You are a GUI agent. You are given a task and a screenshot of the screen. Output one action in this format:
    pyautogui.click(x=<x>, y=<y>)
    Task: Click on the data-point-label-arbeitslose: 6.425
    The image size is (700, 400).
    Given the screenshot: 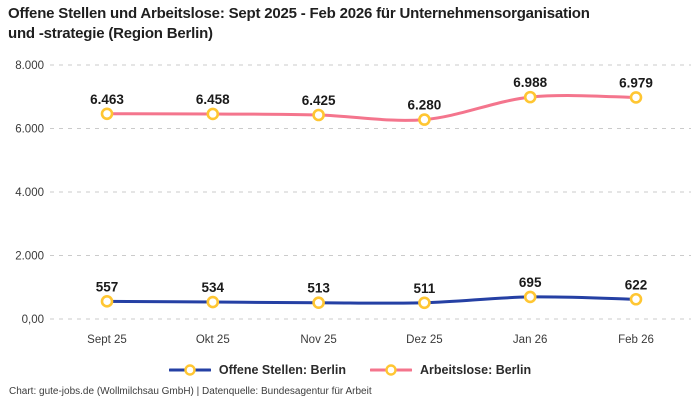 What is the action you would take?
    pyautogui.click(x=319, y=100)
    